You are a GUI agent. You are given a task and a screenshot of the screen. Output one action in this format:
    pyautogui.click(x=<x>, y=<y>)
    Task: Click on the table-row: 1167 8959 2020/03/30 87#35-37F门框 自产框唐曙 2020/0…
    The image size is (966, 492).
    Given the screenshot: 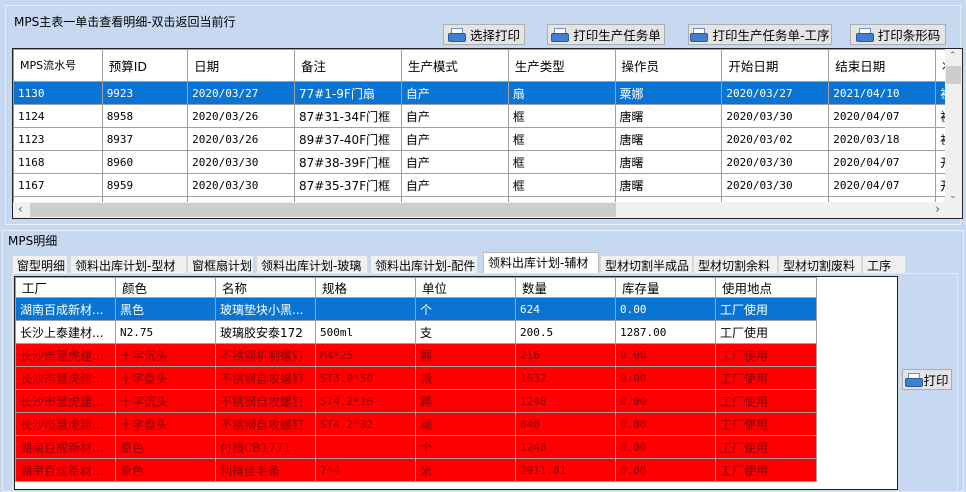 What is the action you would take?
    pyautogui.click(x=487, y=185)
    